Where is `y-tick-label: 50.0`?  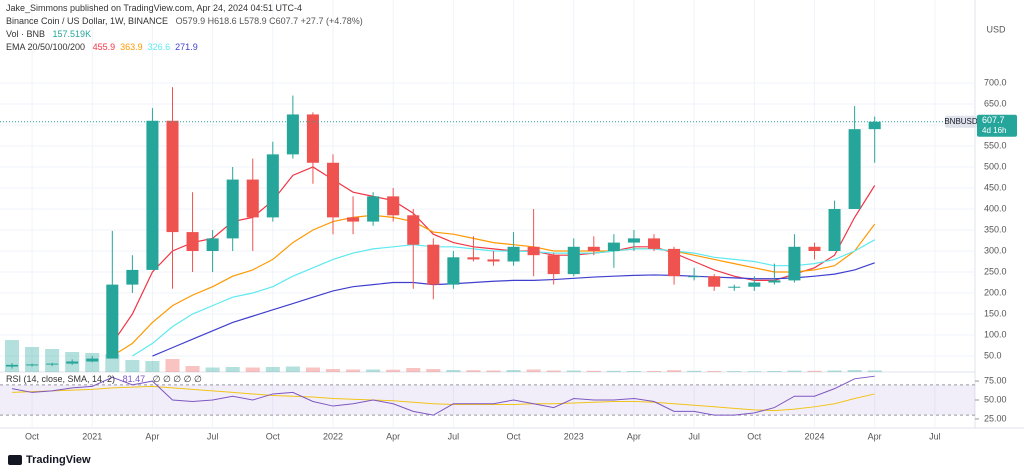
y-tick-label: 50.0 is located at coordinates (993, 355).